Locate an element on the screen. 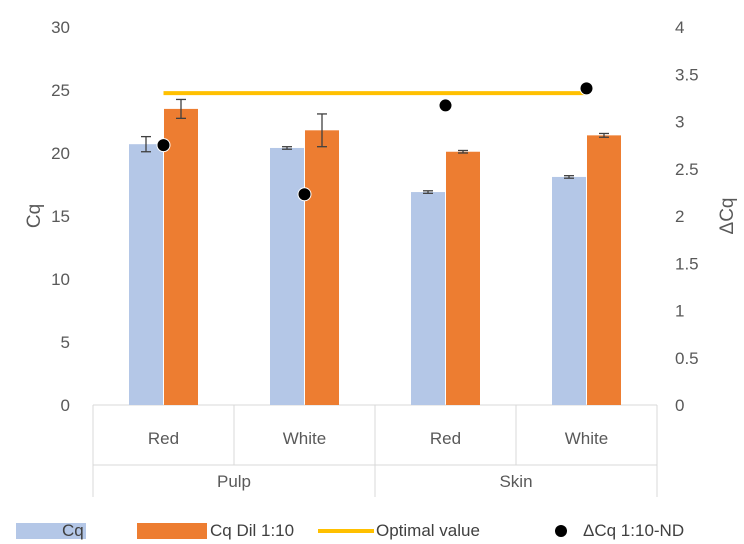  left-axis-ticks: 0 5 10 15 20 25 30 is located at coordinates (60, 216).